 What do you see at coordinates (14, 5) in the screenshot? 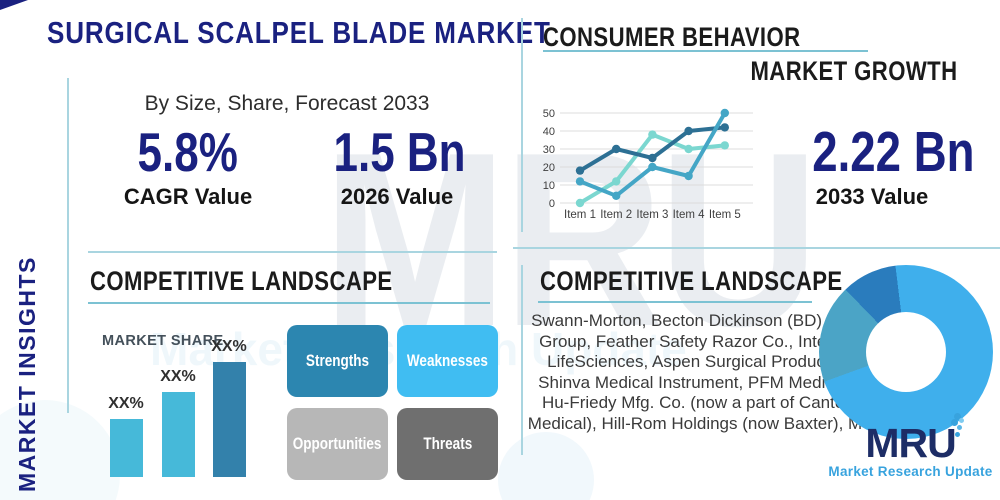
I see `corner-accent-triangle` at bounding box center [14, 5].